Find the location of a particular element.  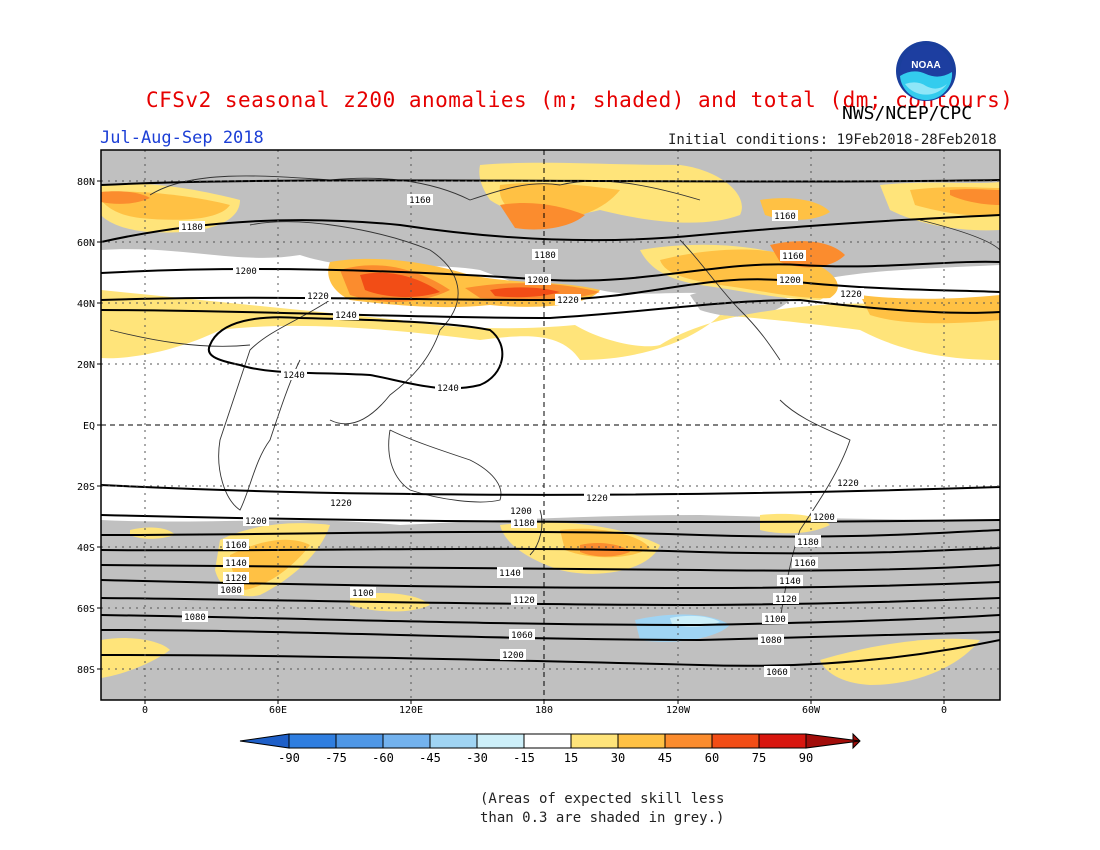

colorbar-label: -45 is located at coordinates (430, 758).